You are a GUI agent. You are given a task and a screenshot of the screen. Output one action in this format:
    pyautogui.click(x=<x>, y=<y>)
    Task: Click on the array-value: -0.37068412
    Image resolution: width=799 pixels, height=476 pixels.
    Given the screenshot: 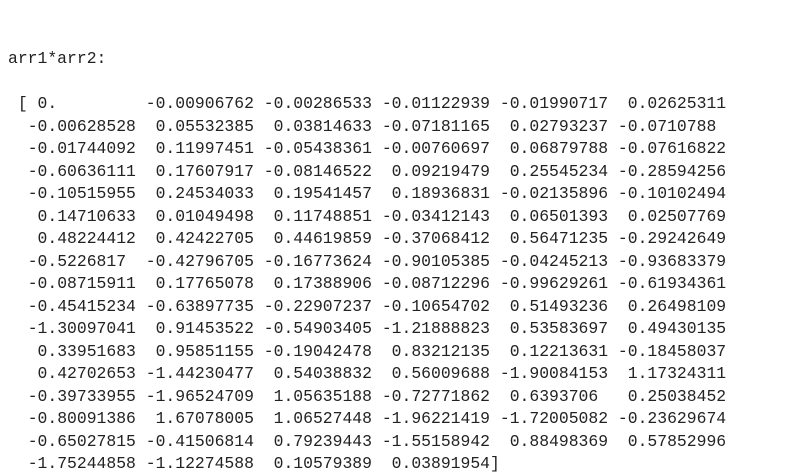 What is the action you would take?
    pyautogui.click(x=431, y=238)
    